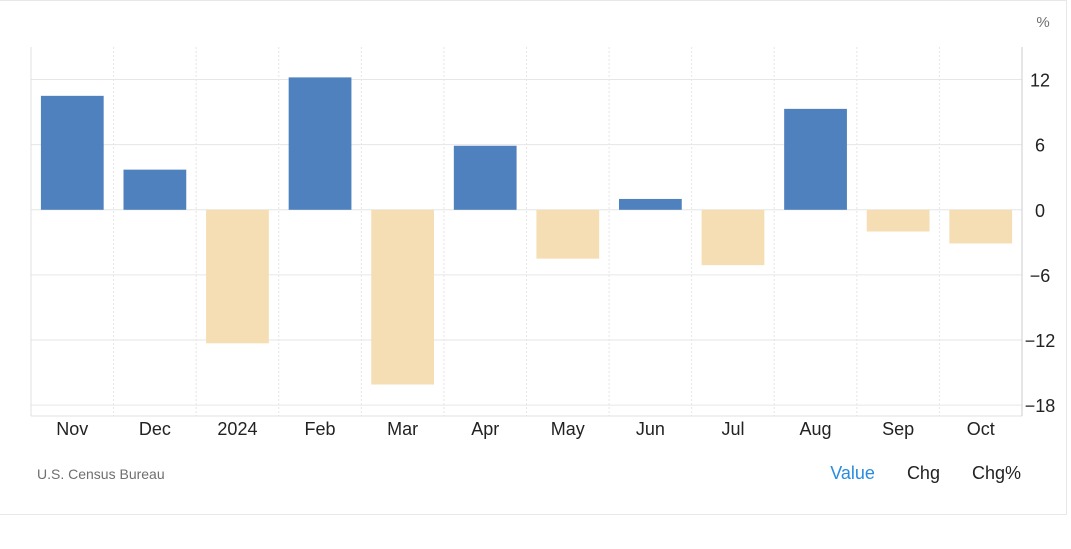 The width and height of the screenshot is (1071, 549). I want to click on x-tick-label: Aug, so click(816, 429).